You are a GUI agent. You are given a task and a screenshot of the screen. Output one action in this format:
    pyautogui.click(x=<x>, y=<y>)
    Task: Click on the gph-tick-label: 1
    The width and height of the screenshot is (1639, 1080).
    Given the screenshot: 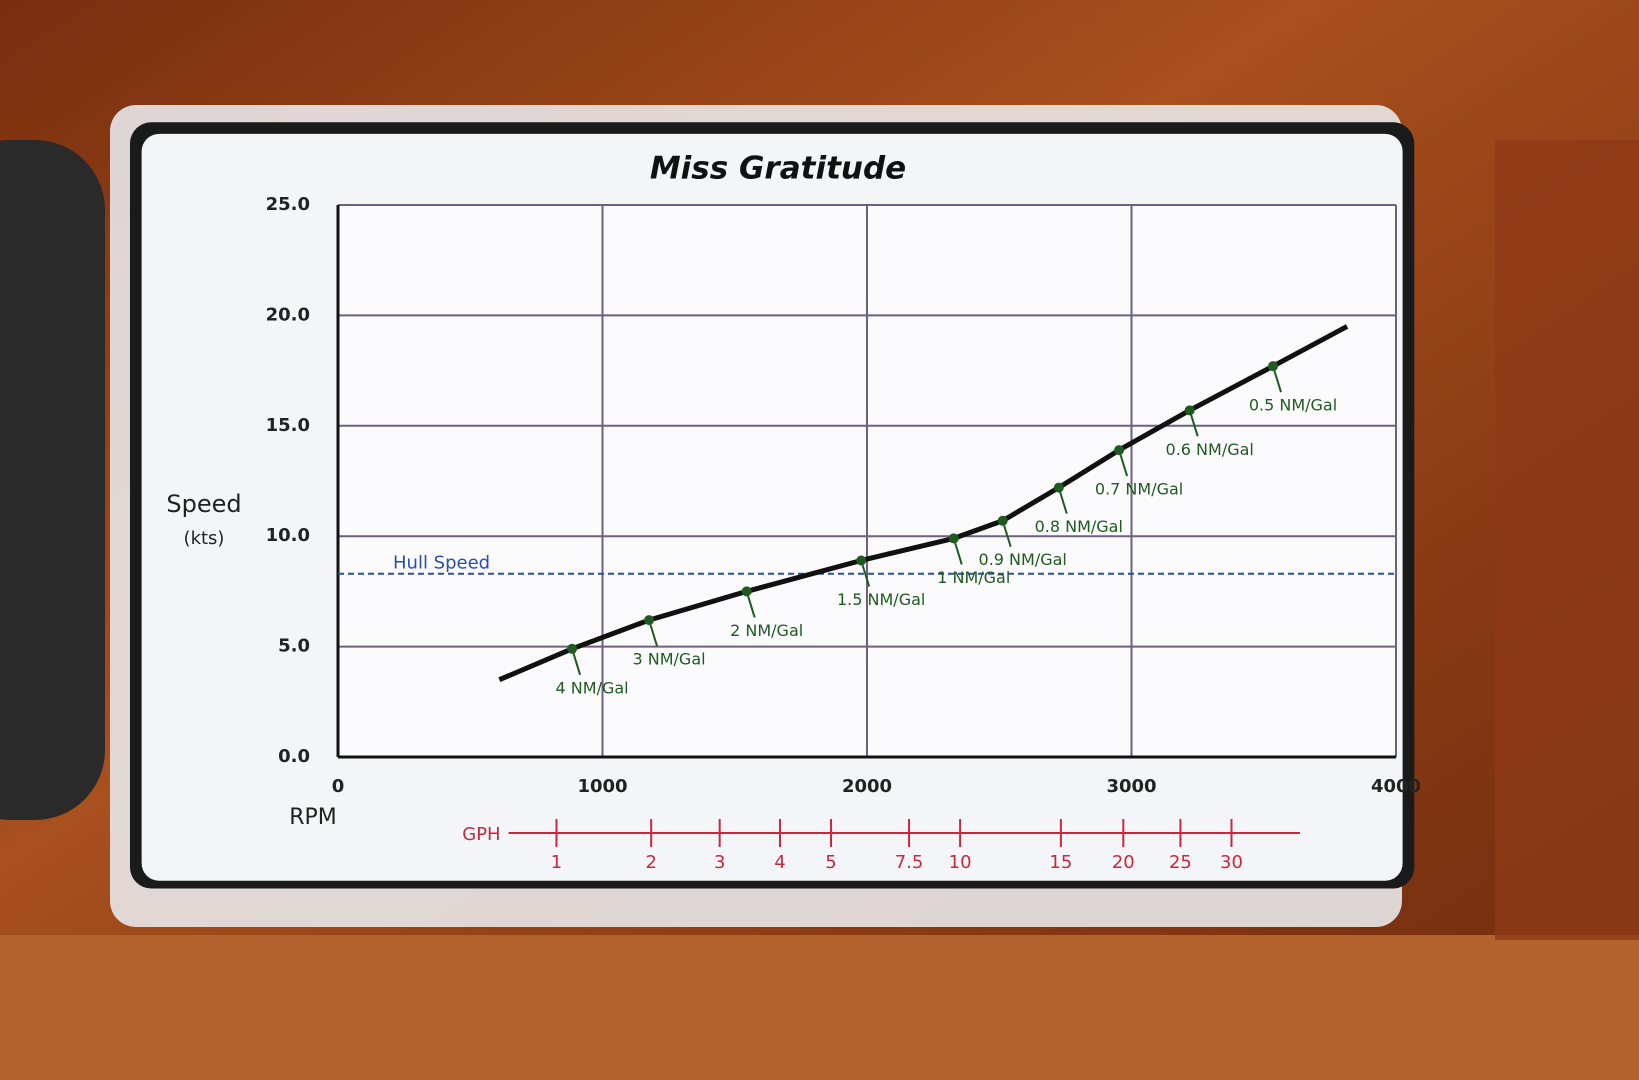 What is the action you would take?
    pyautogui.click(x=556, y=862)
    